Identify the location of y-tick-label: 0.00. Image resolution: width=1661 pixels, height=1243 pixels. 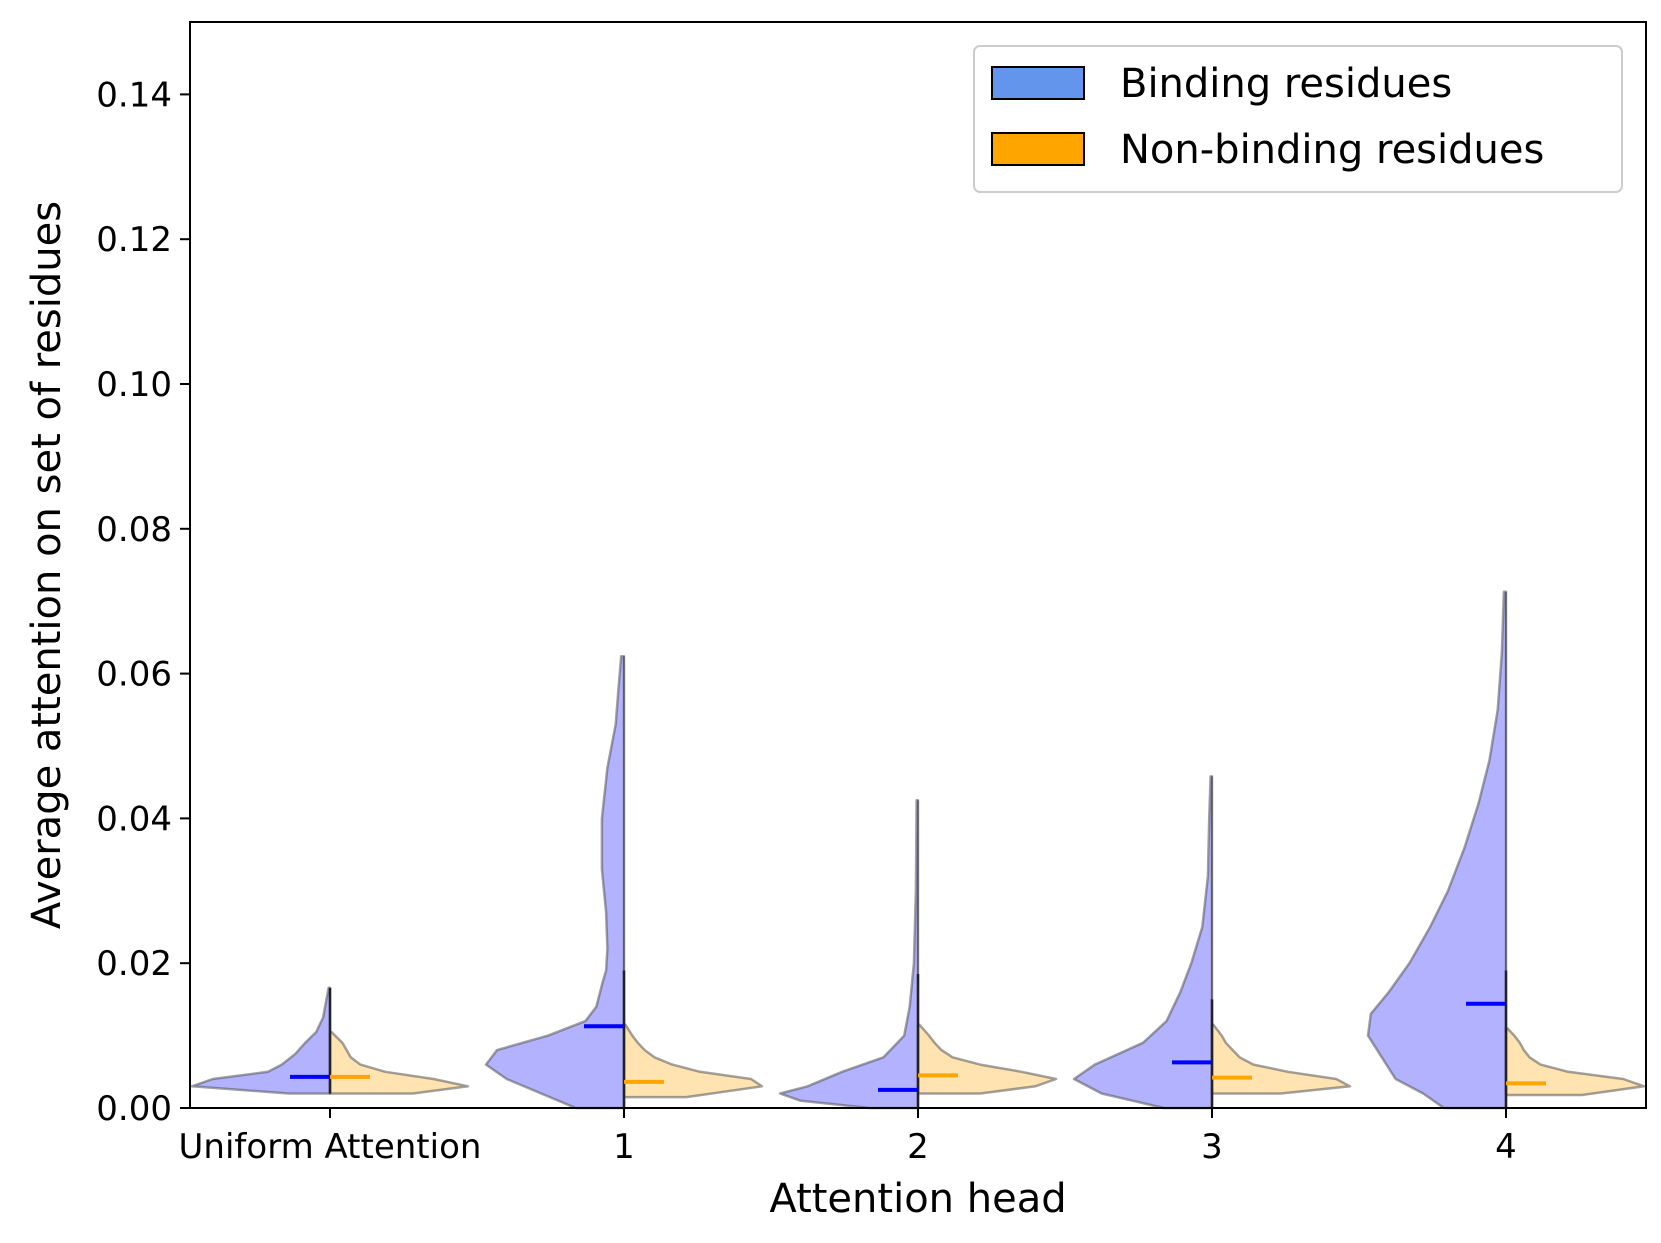
(134, 1109).